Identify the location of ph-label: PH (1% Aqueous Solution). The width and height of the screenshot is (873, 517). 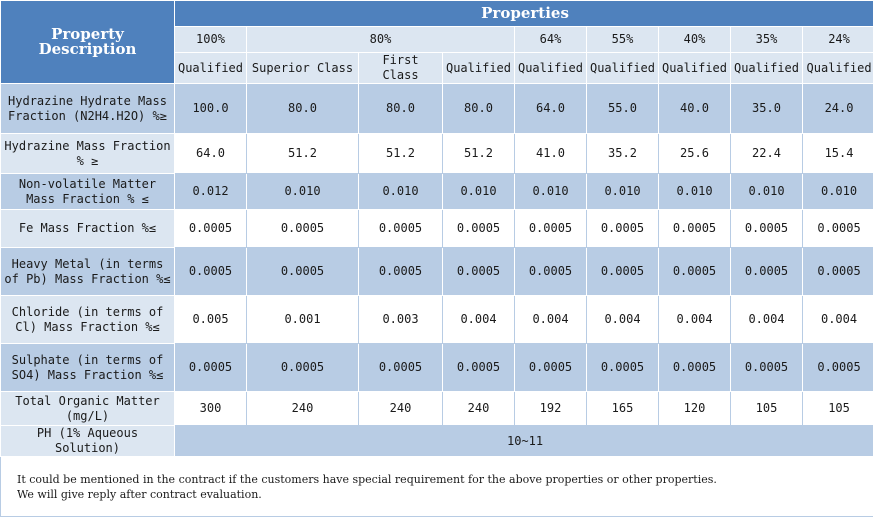
(88, 441).